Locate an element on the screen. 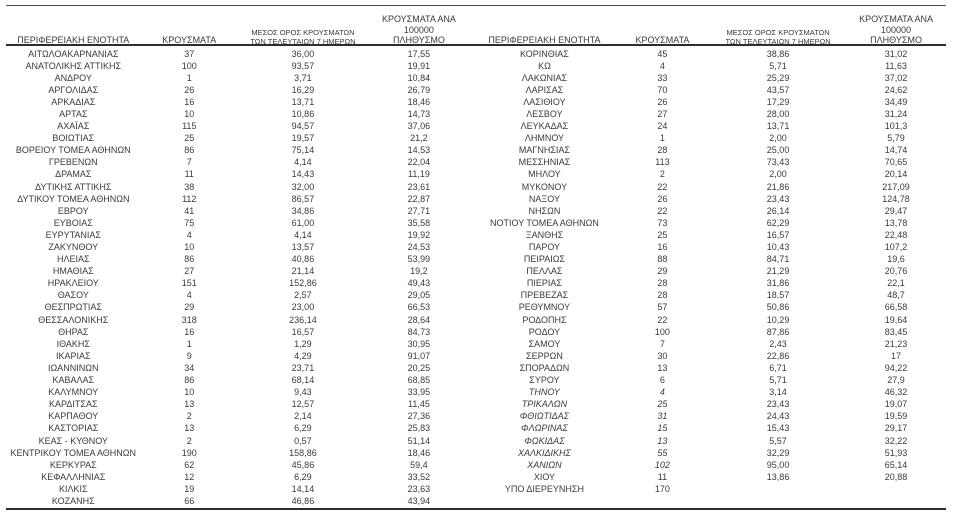  per100k-cell: 20,76 is located at coordinates (896, 271).